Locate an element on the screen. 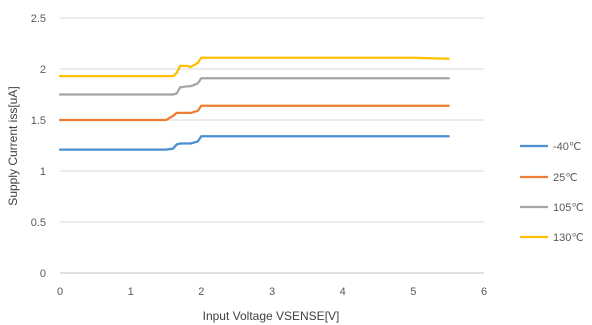 This screenshot has height=325, width=592. x-tick-label: 5 is located at coordinates (413, 292).